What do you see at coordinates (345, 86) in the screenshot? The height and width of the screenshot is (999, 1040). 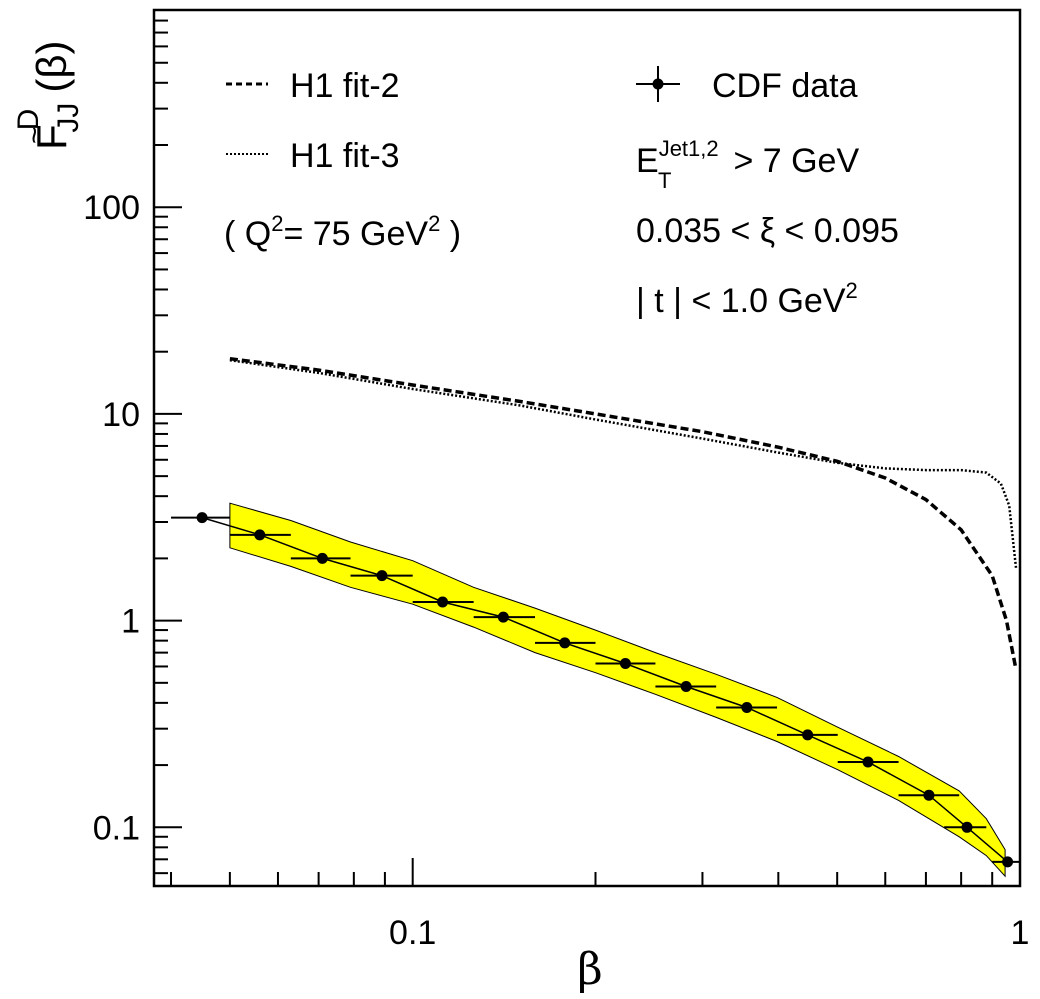 I see `legend-fit2-label: H1 fit-2` at bounding box center [345, 86].